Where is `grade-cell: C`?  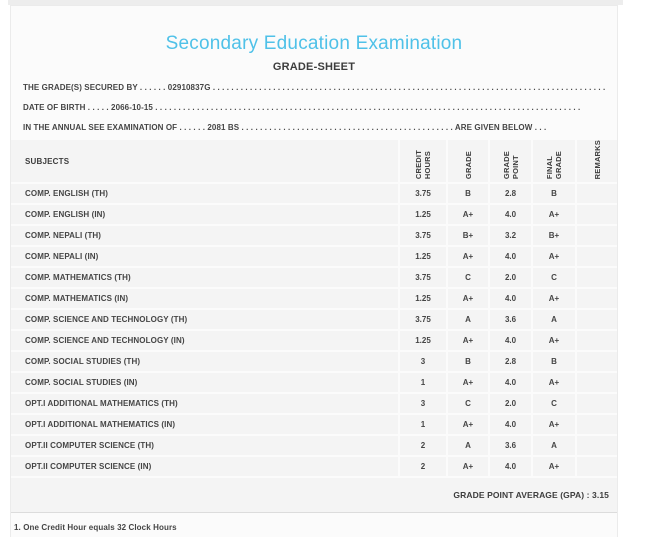
grade-cell: C is located at coordinates (468, 277).